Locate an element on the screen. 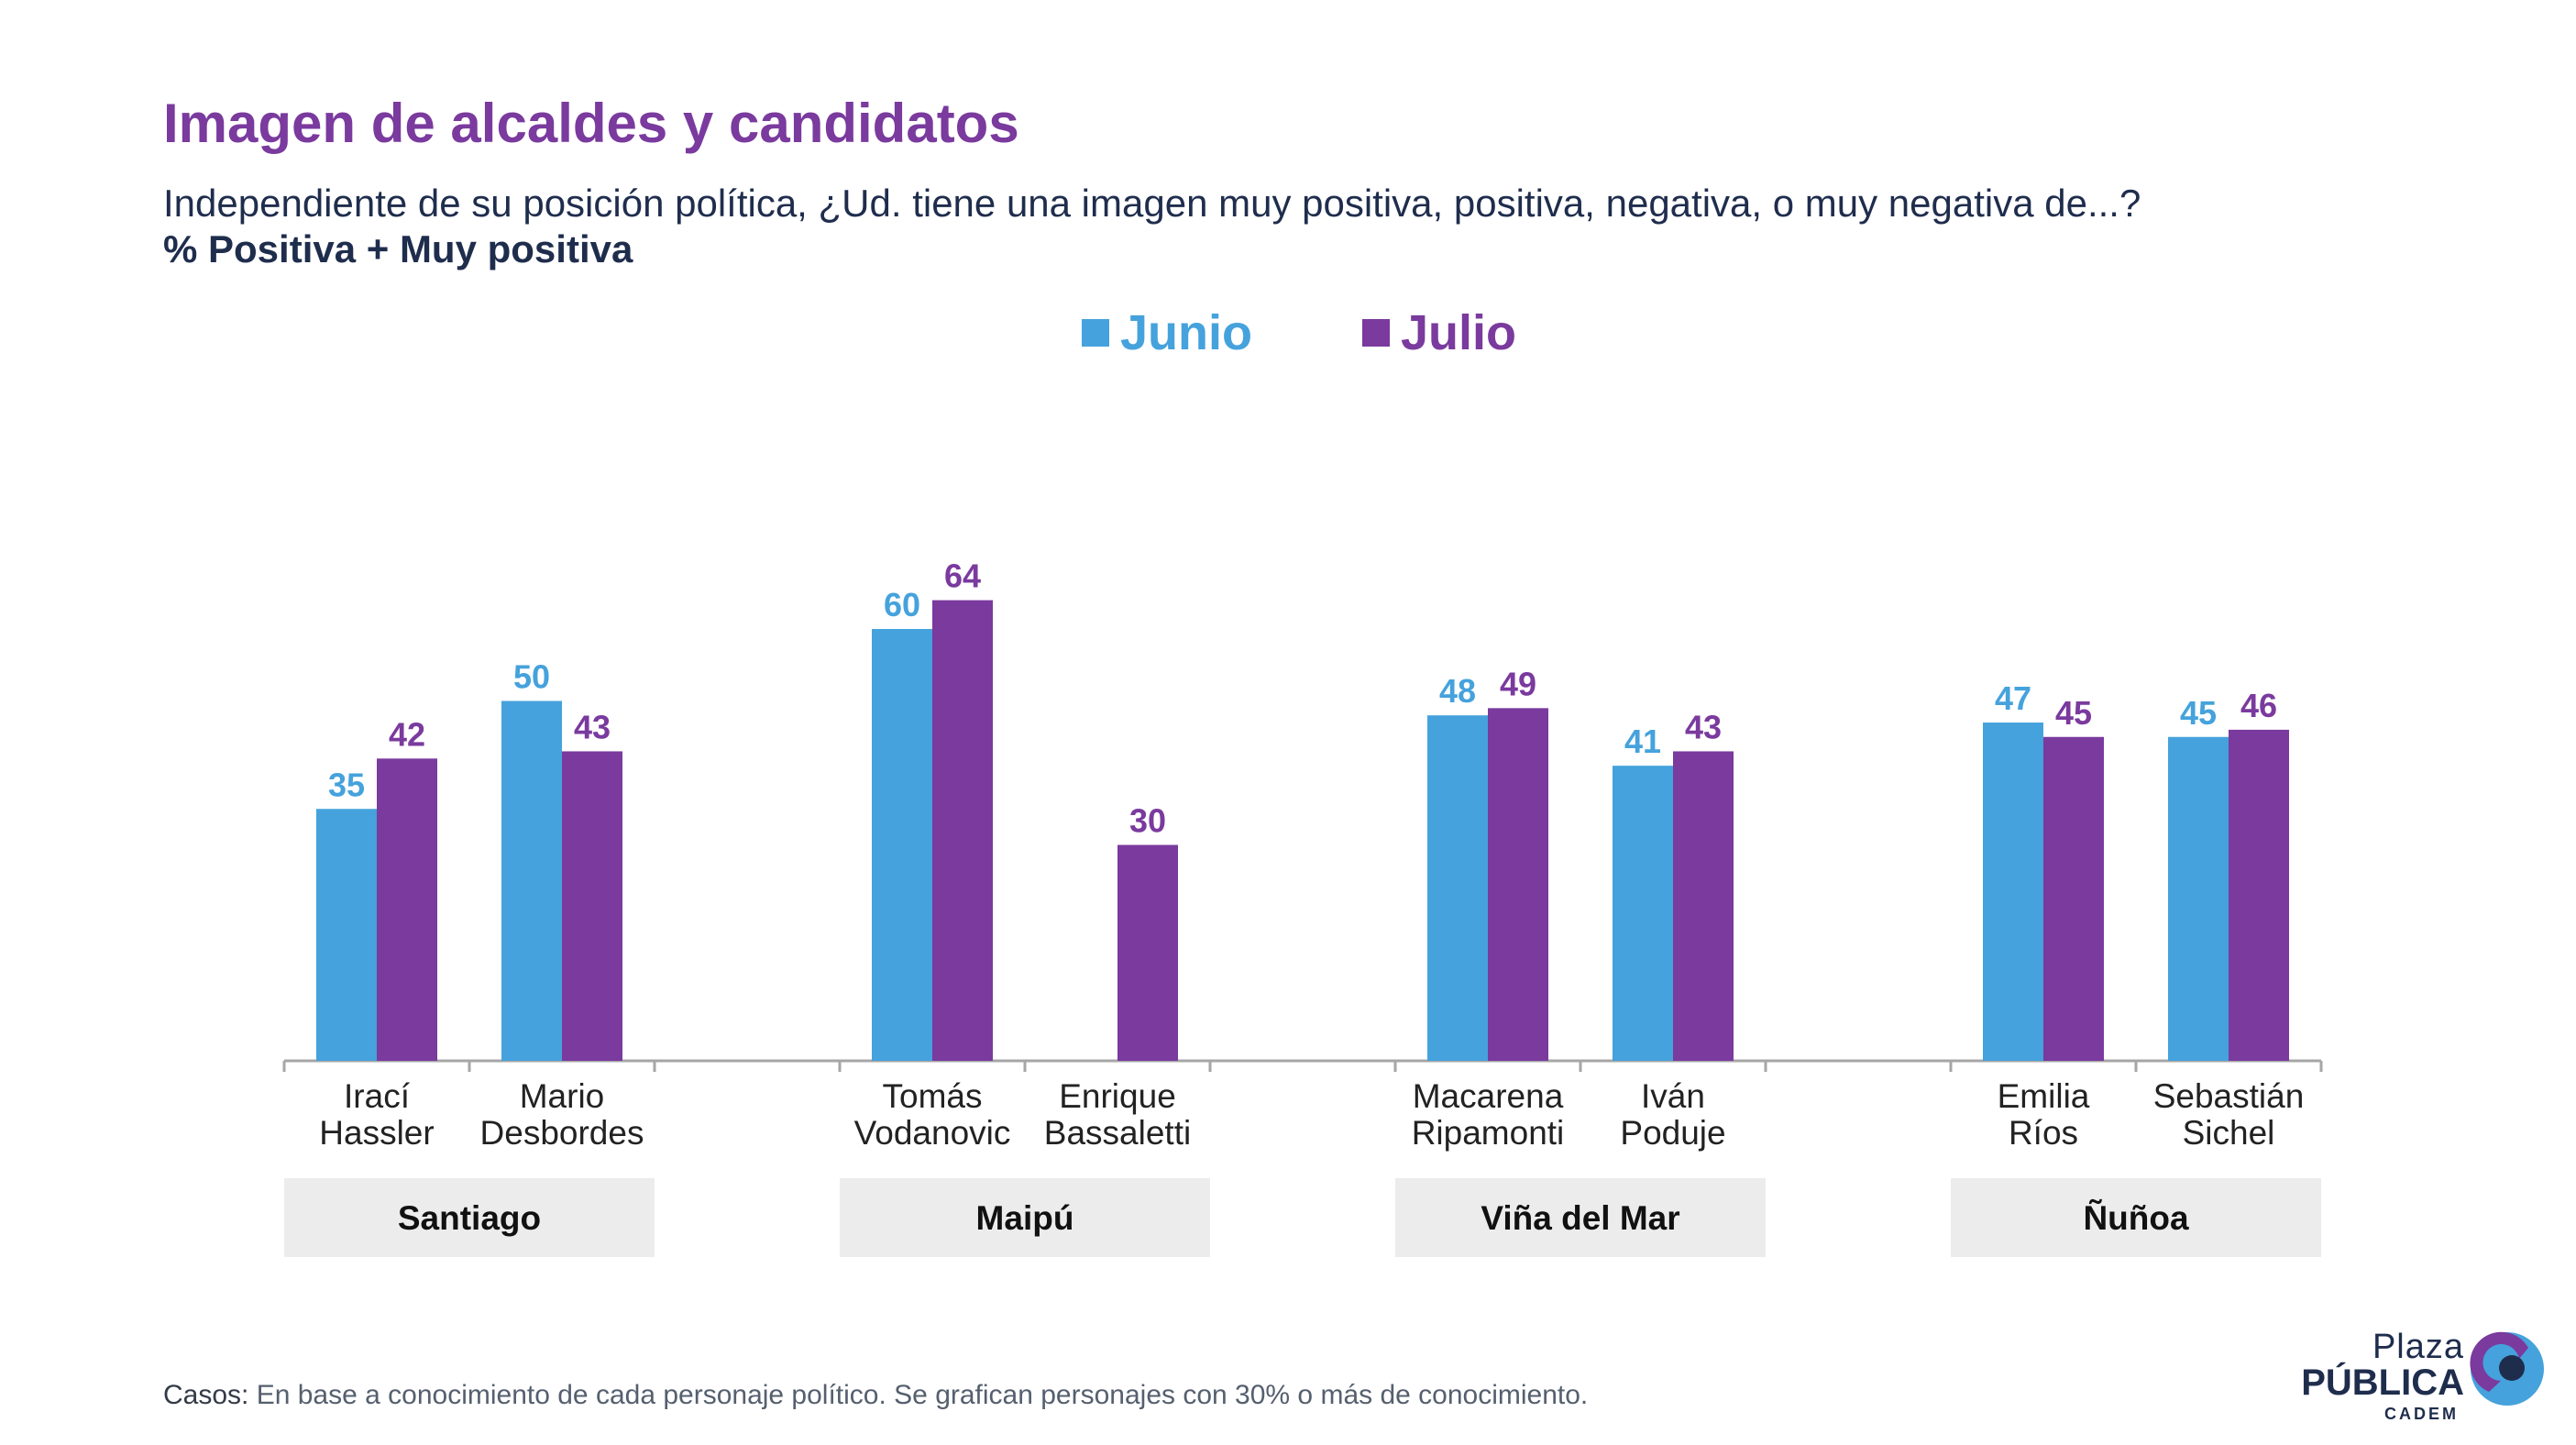 The height and width of the screenshot is (1445, 2576). group-label: Ñuñoa is located at coordinates (2136, 1218).